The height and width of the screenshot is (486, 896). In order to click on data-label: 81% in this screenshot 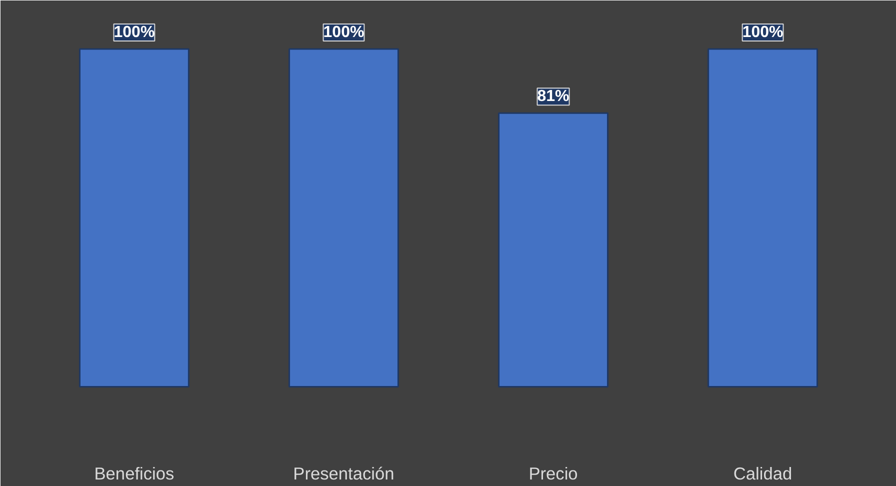, I will do `click(553, 97)`.